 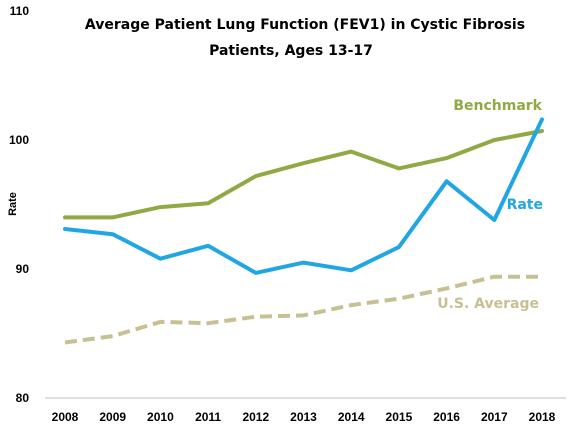 What do you see at coordinates (23, 398) in the screenshot?
I see `y-tick-label: 80` at bounding box center [23, 398].